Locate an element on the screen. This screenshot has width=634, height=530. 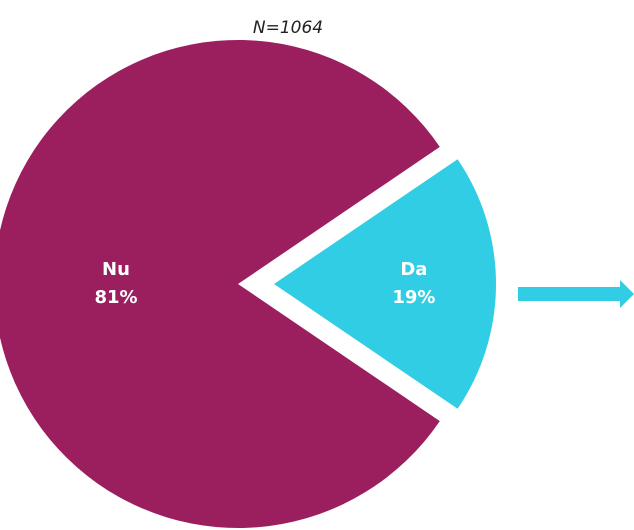
slice-value: 19% is located at coordinates (413, 297).